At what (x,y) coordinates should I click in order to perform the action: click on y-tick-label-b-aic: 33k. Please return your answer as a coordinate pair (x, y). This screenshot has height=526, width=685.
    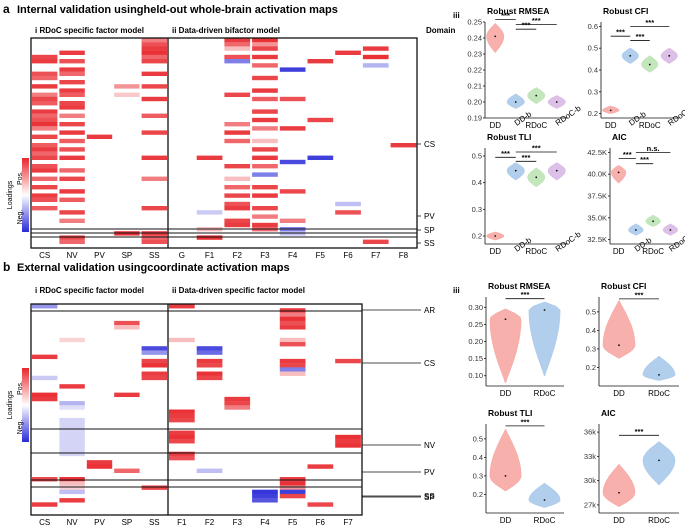
    Looking at the image, I should click on (590, 456).